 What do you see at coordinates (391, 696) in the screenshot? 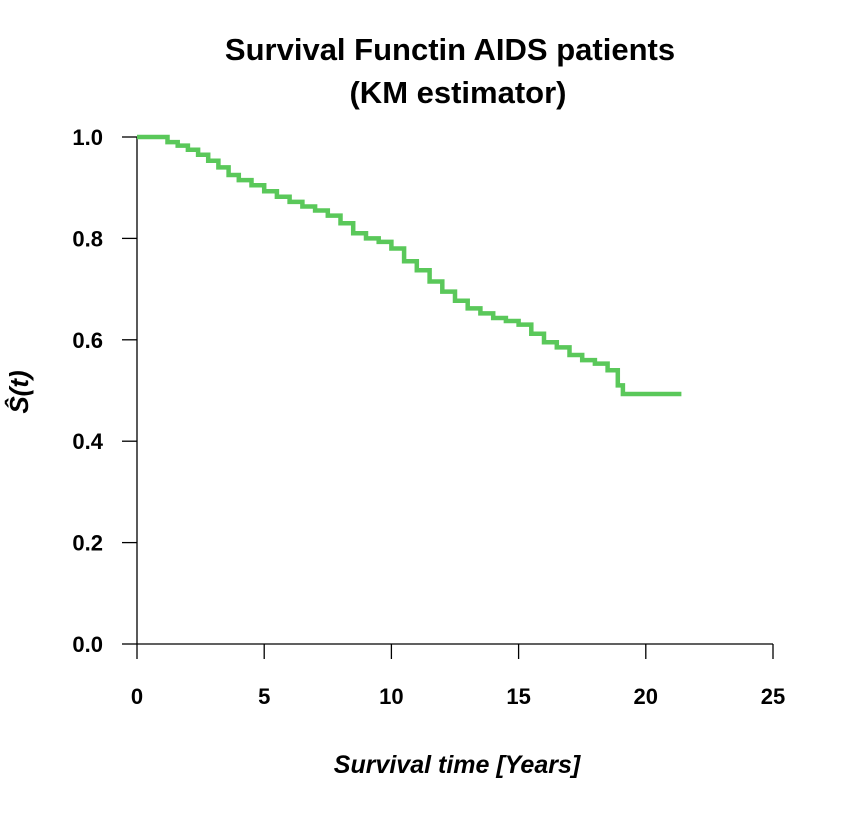
I see `x-tick-label: 10` at bounding box center [391, 696].